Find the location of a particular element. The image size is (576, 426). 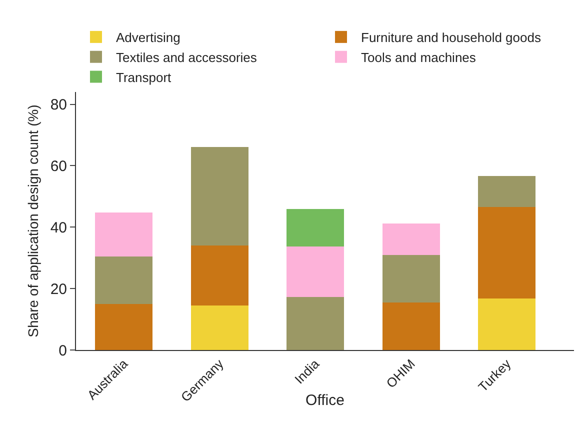

y-tick-label: 40 is located at coordinates (58, 227).